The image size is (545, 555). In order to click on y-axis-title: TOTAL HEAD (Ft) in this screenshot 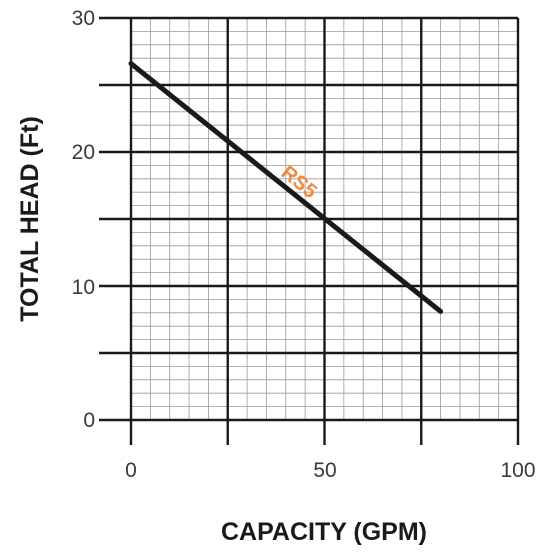, I will do `click(30, 219)`.